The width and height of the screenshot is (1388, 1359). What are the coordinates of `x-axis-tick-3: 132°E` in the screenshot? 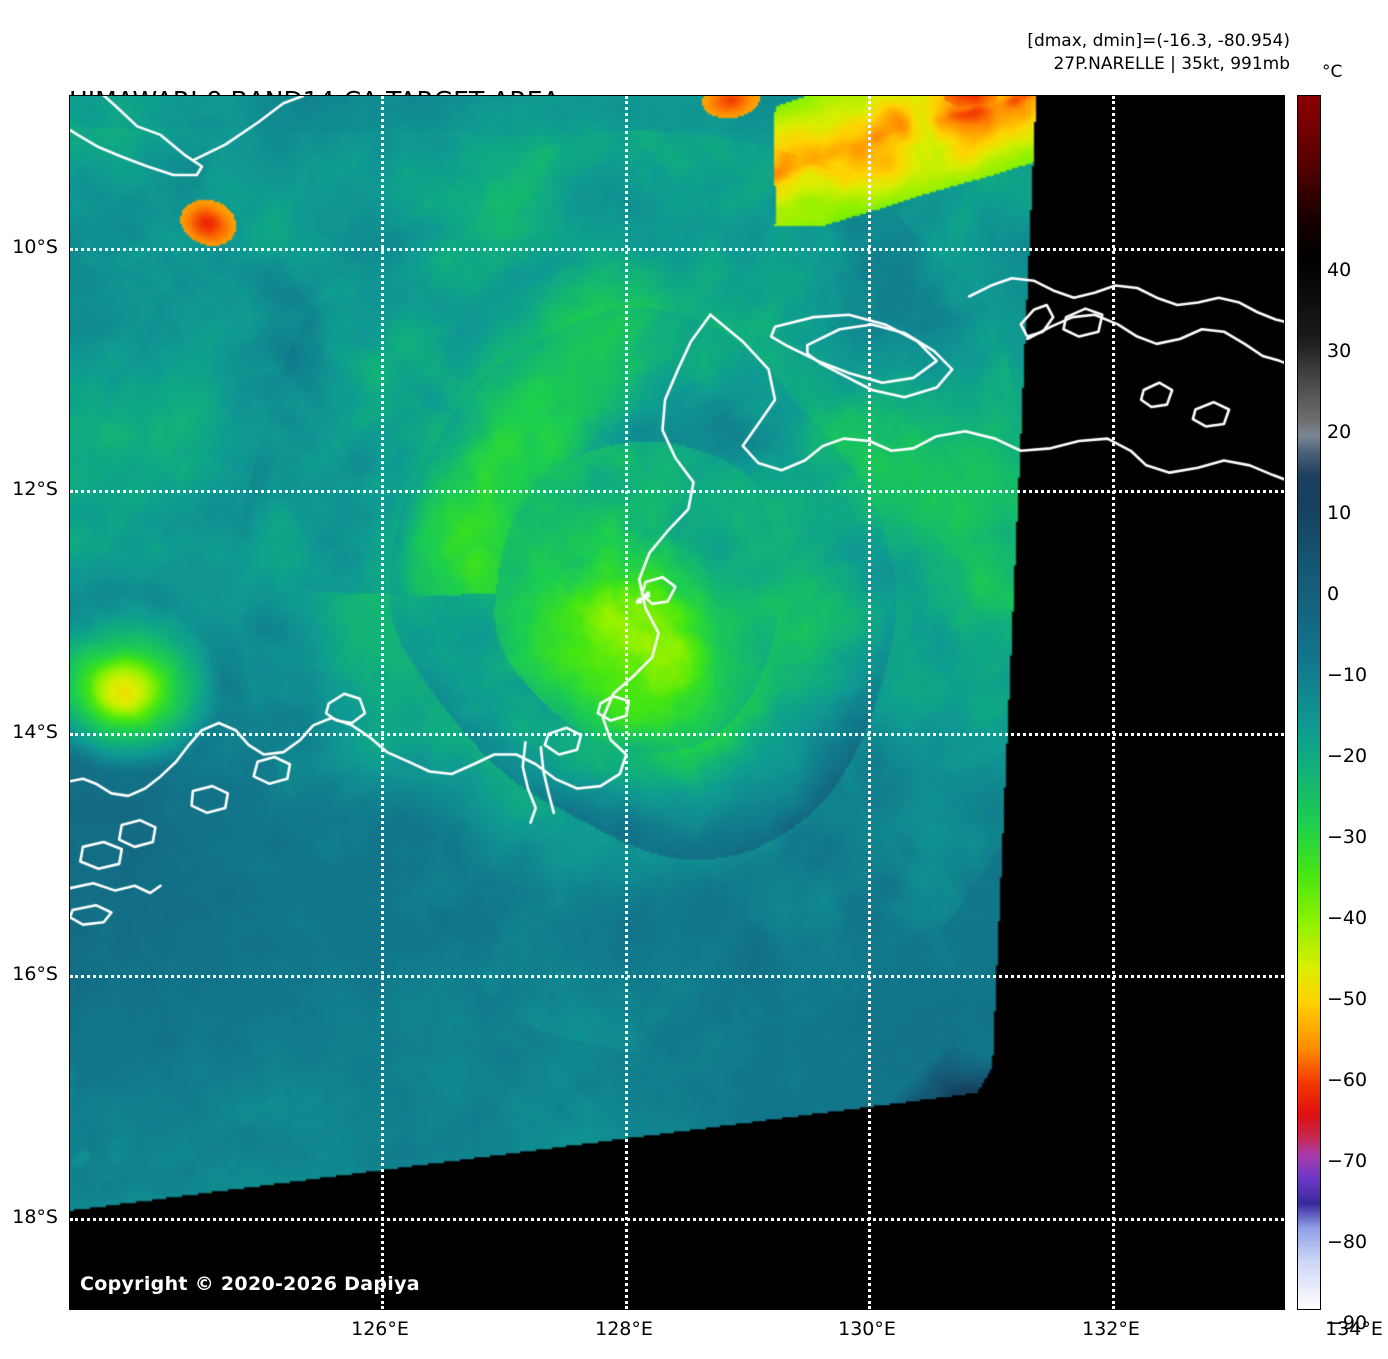 It's located at (1111, 1329).